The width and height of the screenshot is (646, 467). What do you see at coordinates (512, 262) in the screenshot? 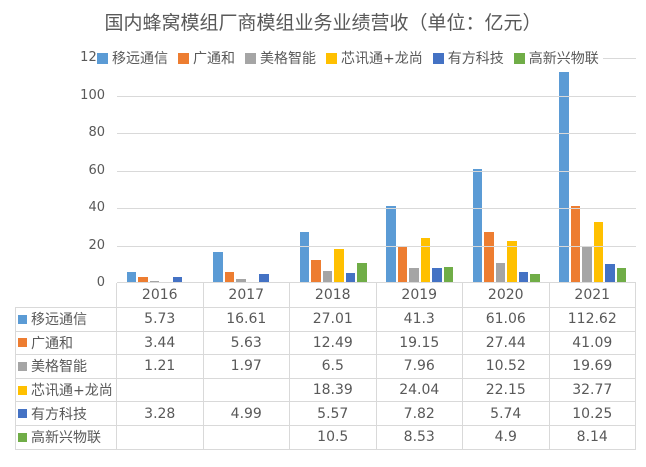
I see `bar-芯讯通+龙尚-2020` at bounding box center [512, 262].